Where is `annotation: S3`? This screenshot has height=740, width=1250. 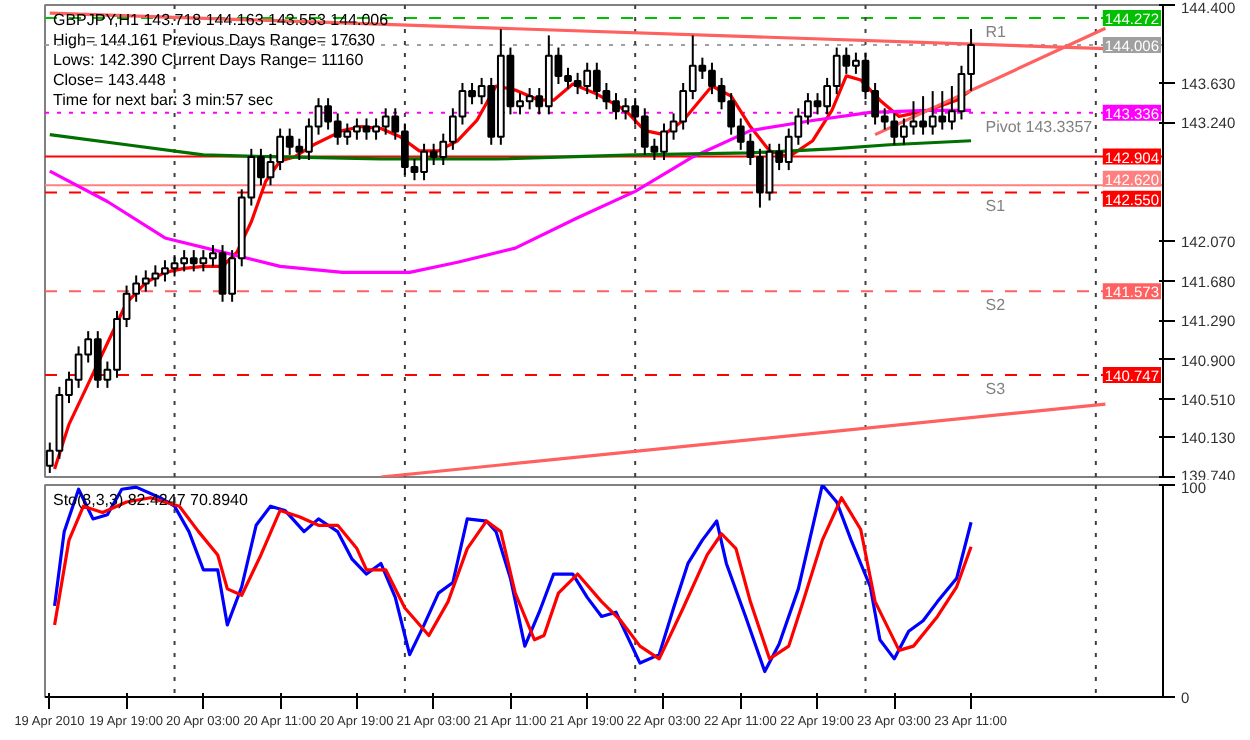 annotation: S3 is located at coordinates (996, 389).